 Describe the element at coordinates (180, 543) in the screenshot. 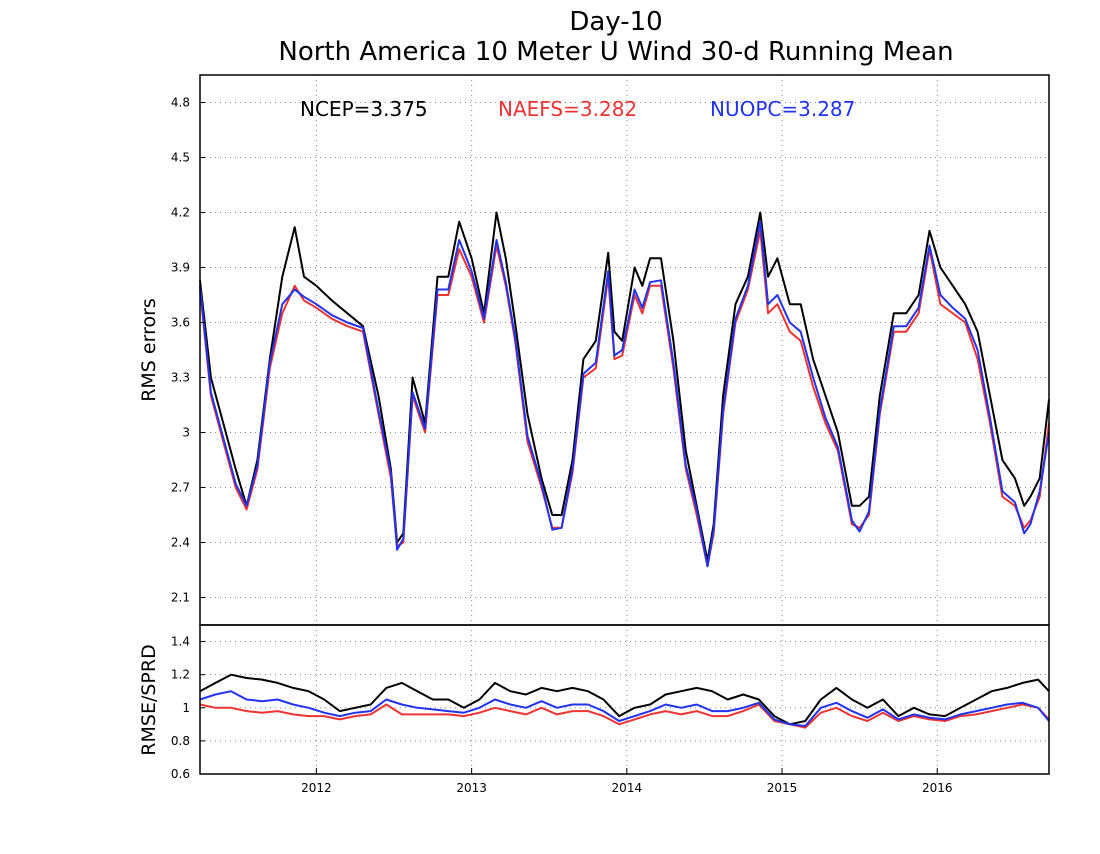

I see `panel-0-ytick-label-1: 2.4` at that location.